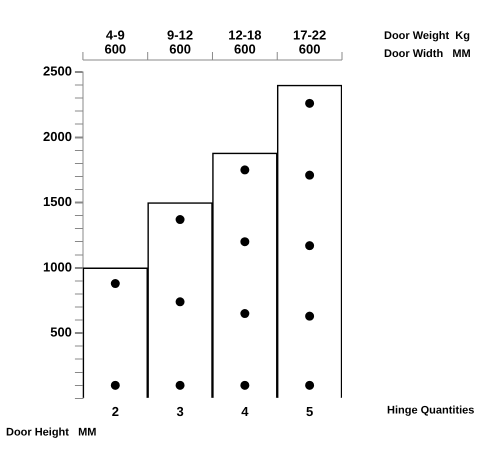  I want to click on text: Door Weight Kg Door Width MM, so click(427, 45).